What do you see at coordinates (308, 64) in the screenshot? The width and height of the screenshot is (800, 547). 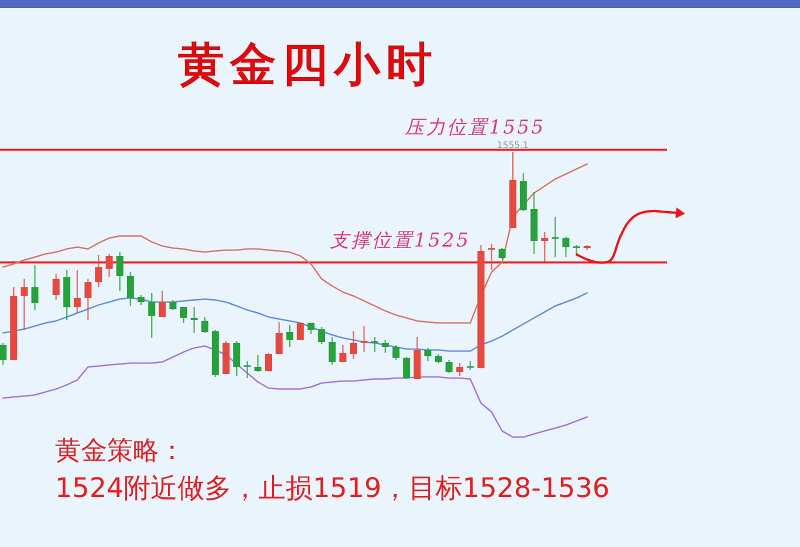 I see `title: 黄金四小时` at bounding box center [308, 64].